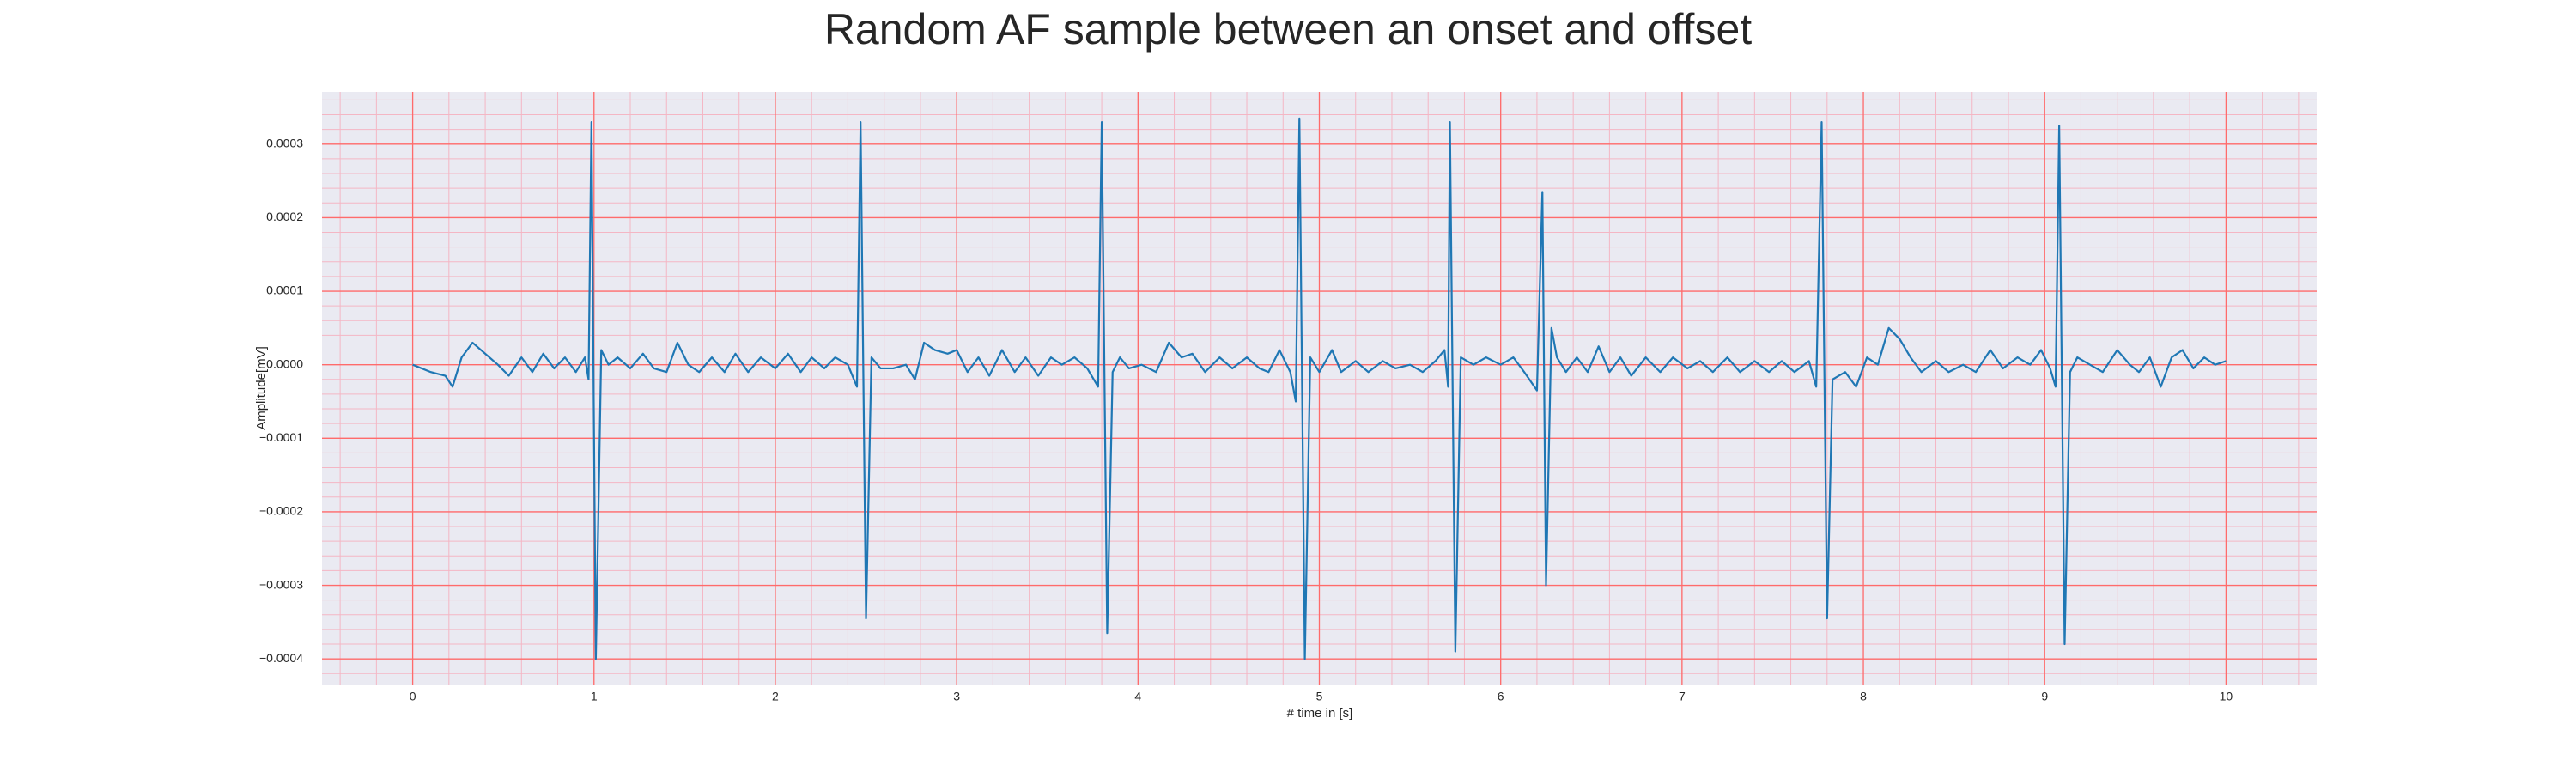 This screenshot has width=2576, height=773. What do you see at coordinates (413, 696) in the screenshot?
I see `x-tick-label: 0` at bounding box center [413, 696].